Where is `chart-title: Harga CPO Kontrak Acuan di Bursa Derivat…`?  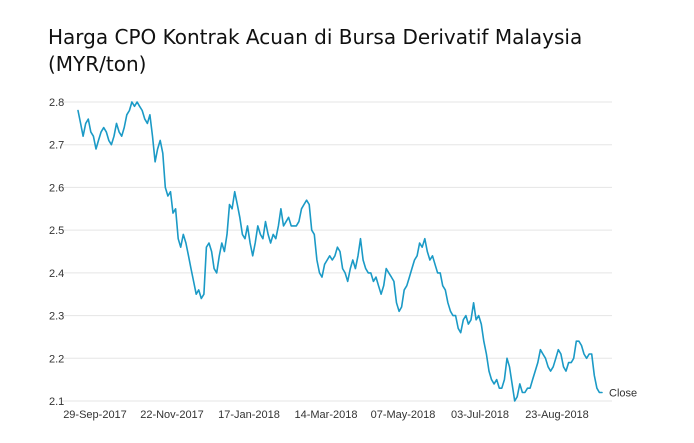 chart-title: Harga CPO Kontrak Acuan di Bursa Derivat… is located at coordinates (315, 50).